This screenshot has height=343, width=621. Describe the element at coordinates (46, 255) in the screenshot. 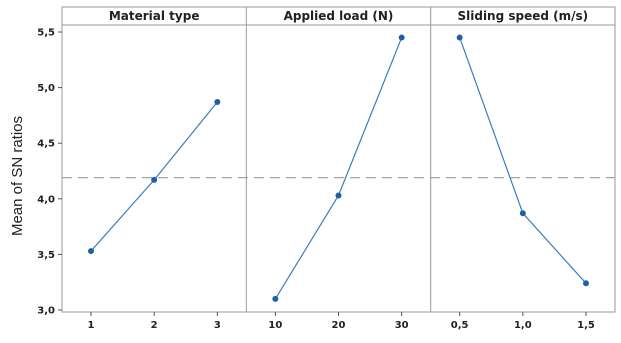

I see `y-tick-label: 3,5` at that location.